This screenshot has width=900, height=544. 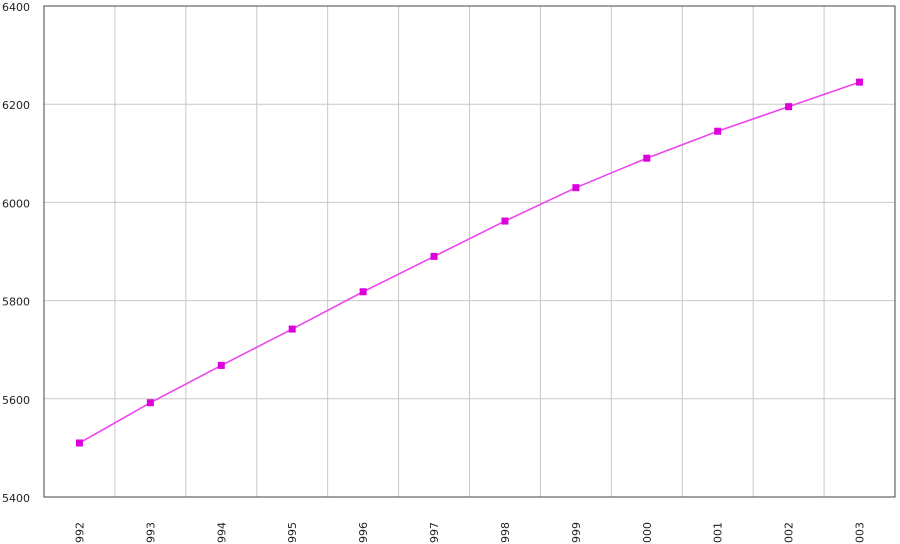 What do you see at coordinates (434, 533) in the screenshot?
I see `x-tick-label: 1997` at bounding box center [434, 533].